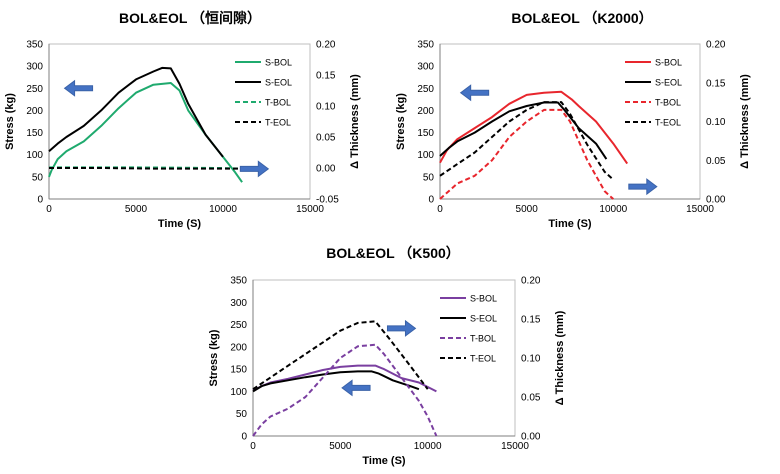 The height and width of the screenshot is (474, 780). What do you see at coordinates (581, 18) in the screenshot?
I see `chart-title: BOL&EOL （K2000）` at bounding box center [581, 18].